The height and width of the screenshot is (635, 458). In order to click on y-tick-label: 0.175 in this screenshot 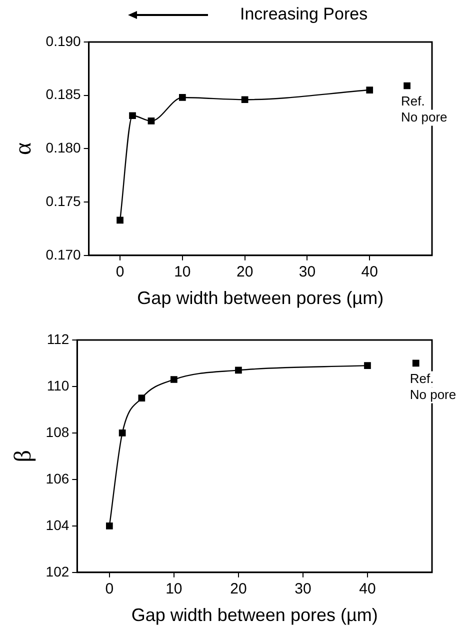, I will do `click(64, 200)`.